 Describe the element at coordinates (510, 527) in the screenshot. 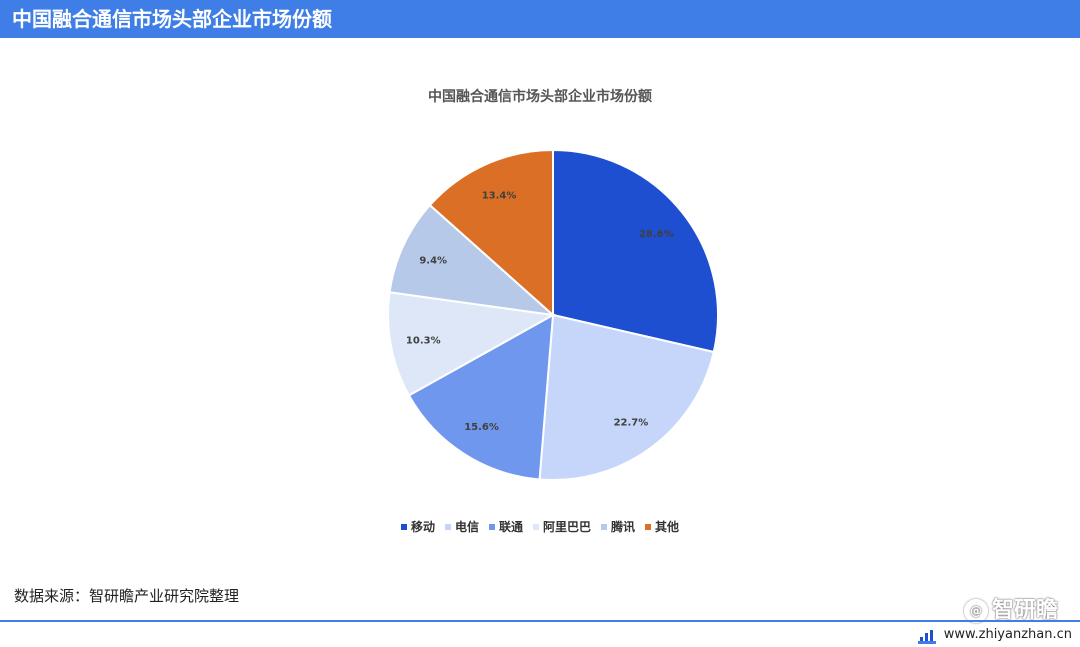

I see `legend-label: 联通` at that location.